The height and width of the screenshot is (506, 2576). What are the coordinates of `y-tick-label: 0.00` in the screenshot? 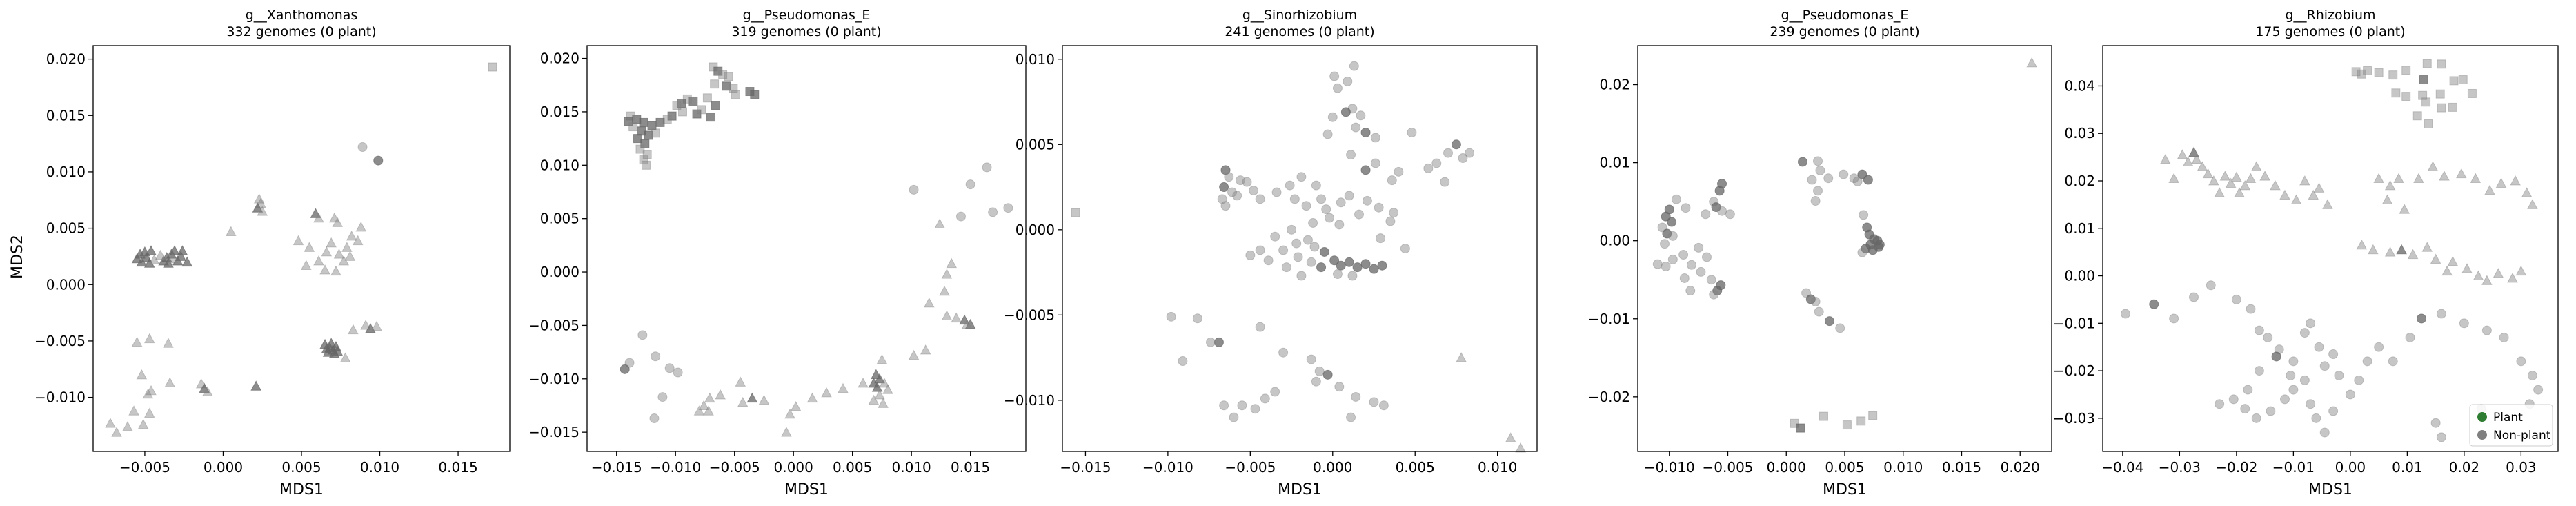 It's located at (2079, 276).